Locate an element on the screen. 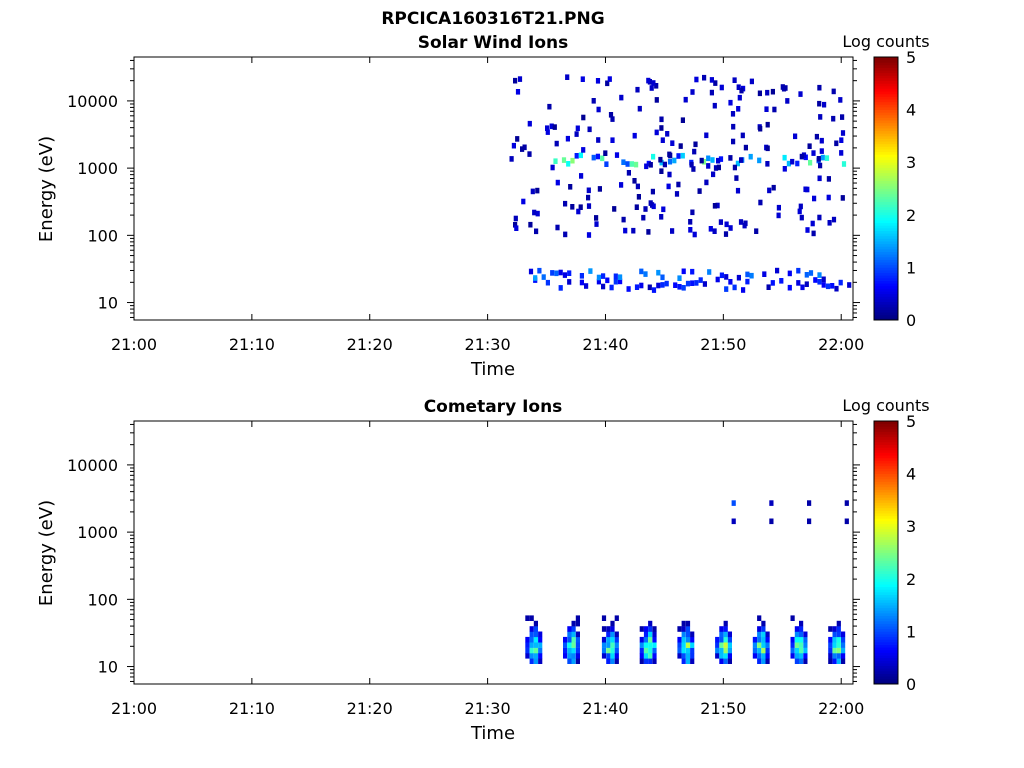 This screenshot has height=768, width=1024. colorbar-frame is located at coordinates (886, 552).